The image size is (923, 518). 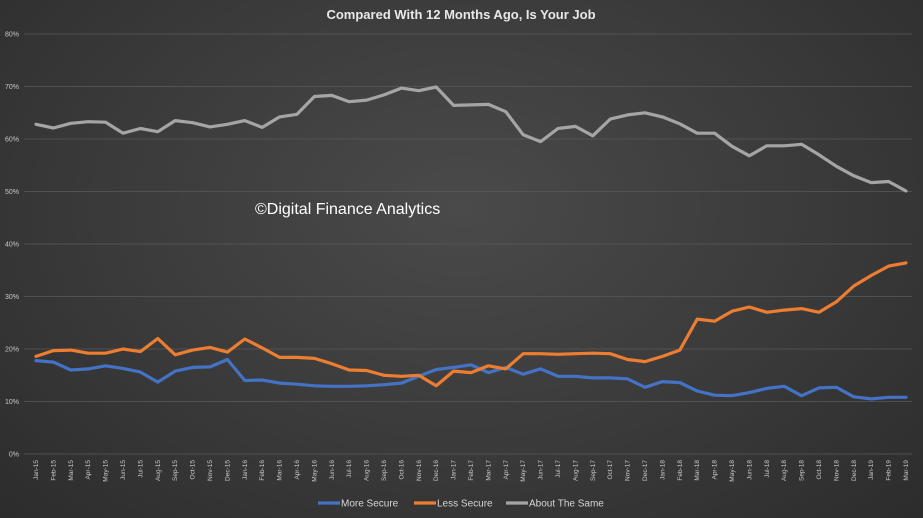 What do you see at coordinates (610, 470) in the screenshot?
I see `x-tick-label: Oct-17` at bounding box center [610, 470].